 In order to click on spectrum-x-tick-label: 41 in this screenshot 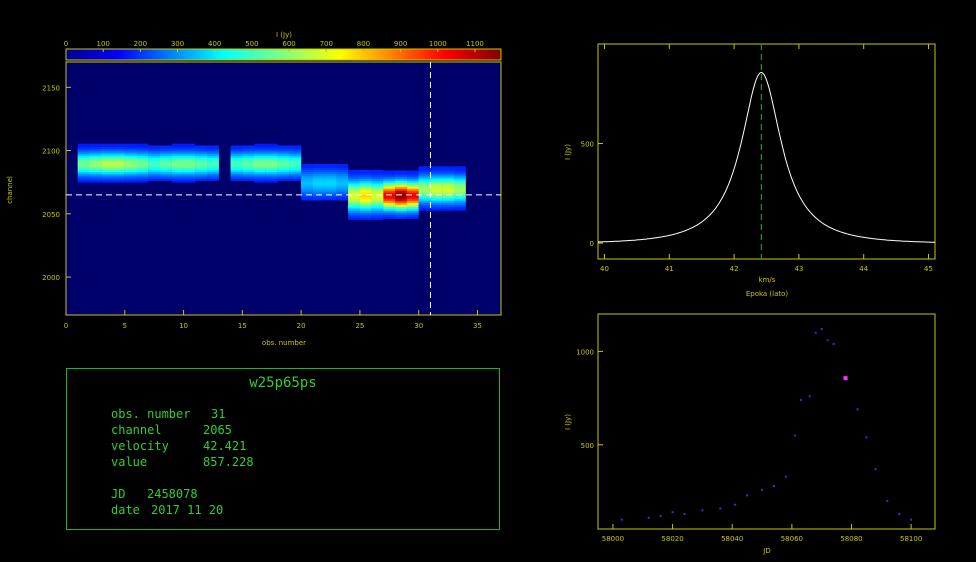, I will do `click(669, 269)`.